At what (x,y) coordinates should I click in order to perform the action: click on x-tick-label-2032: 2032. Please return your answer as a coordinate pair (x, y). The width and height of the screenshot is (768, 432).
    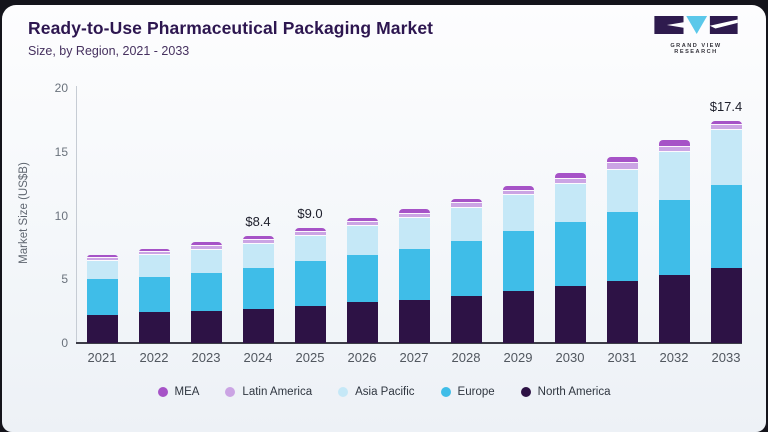
    Looking at the image, I should click on (674, 357).